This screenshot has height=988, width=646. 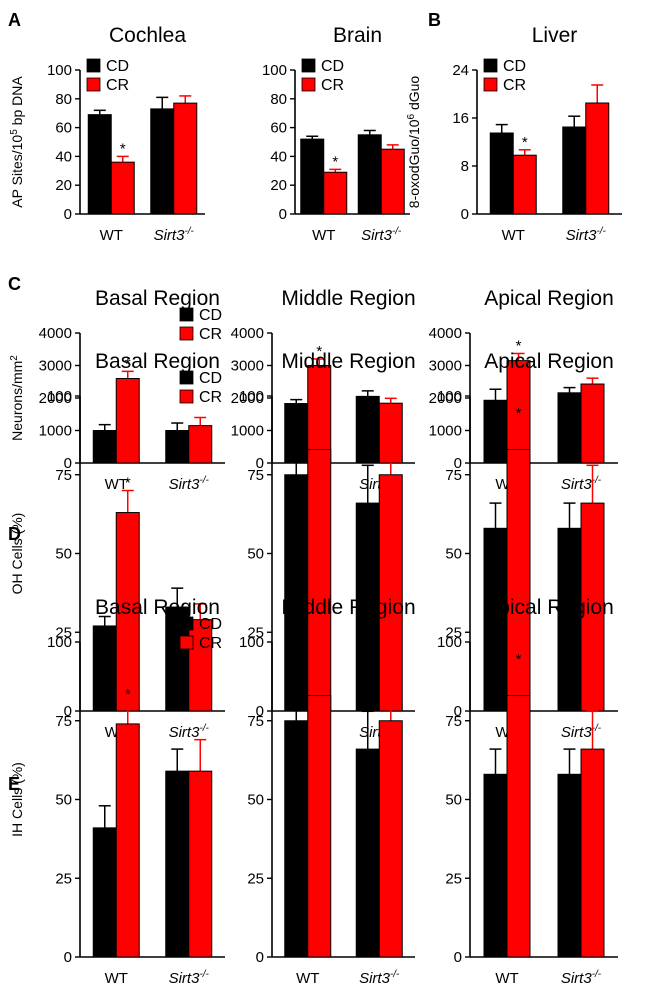 What do you see at coordinates (278, 128) in the screenshot?
I see `y-tick-label: 60` at bounding box center [278, 128].